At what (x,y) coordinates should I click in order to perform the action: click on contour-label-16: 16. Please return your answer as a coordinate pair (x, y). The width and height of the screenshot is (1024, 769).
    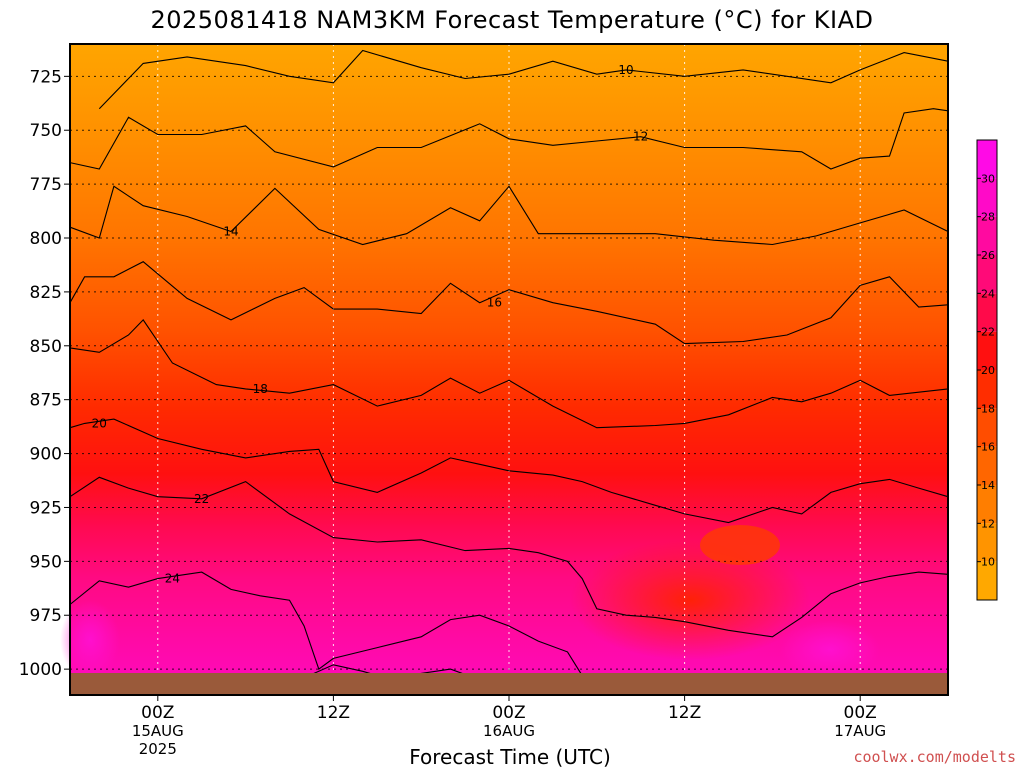
    Looking at the image, I should click on (494, 303).